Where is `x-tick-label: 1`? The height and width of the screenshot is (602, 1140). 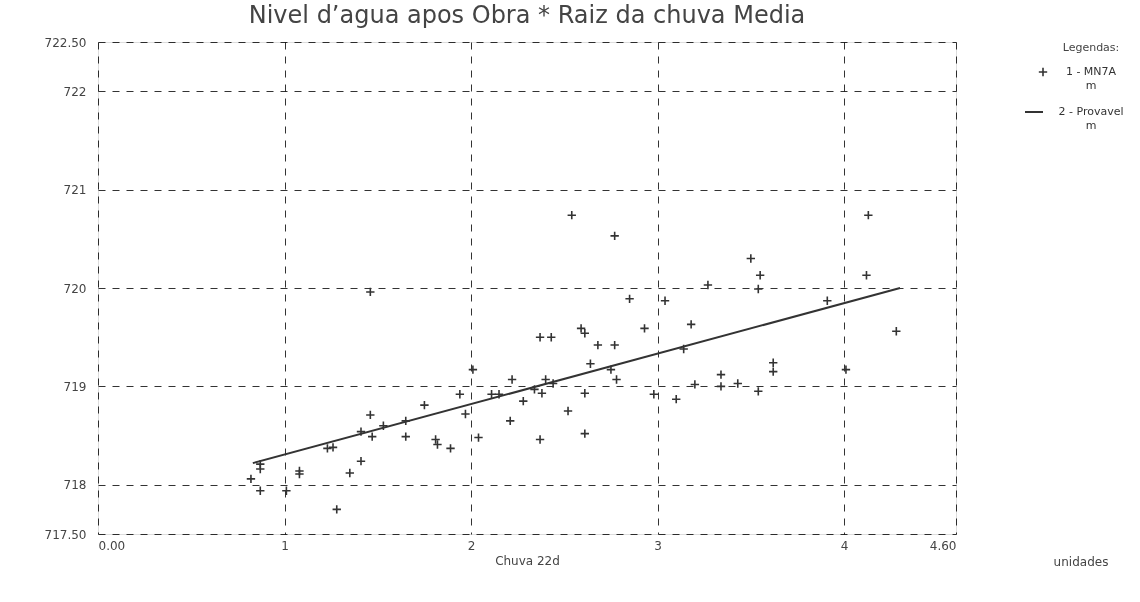
x-tick-label: 1 is located at coordinates (285, 545).